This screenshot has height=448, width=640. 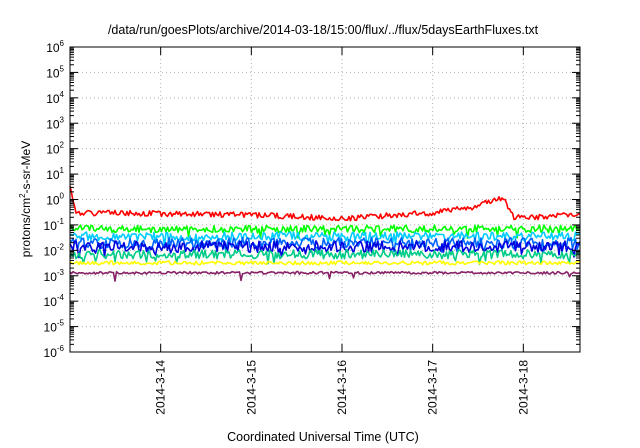 I want to click on y-tick-label: 10³, so click(x=55, y=123).